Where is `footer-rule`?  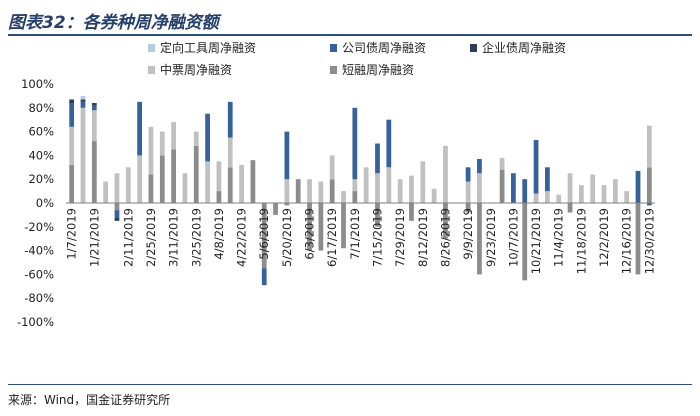
footer-rule is located at coordinates (350, 384).